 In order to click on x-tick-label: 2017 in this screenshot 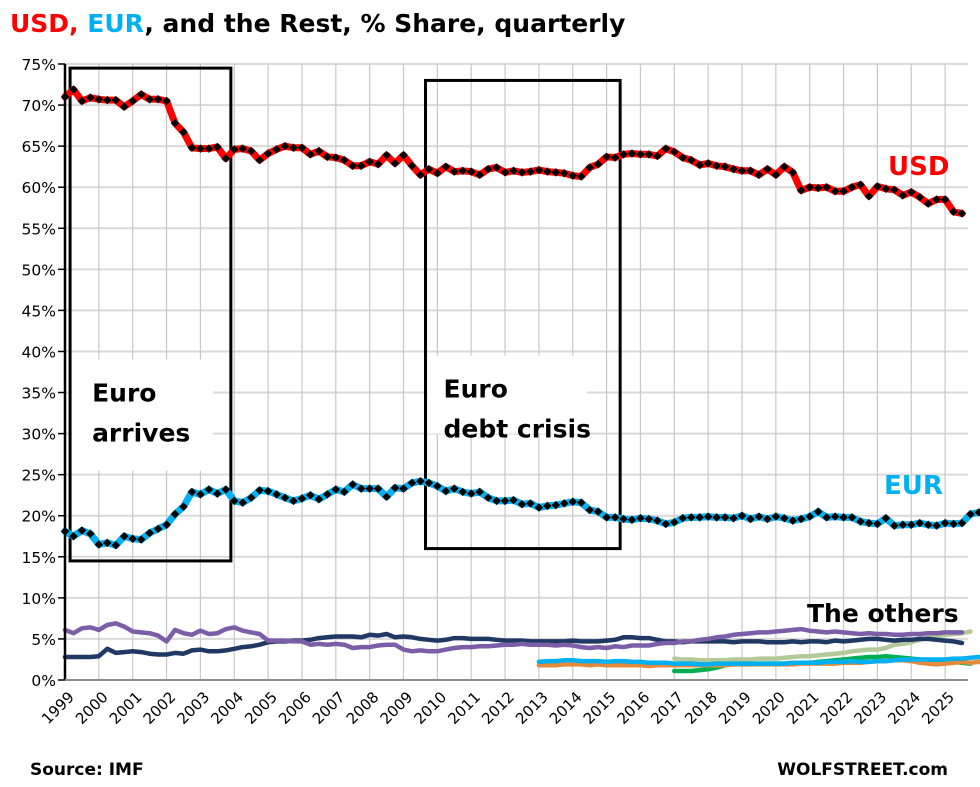, I will do `click(667, 708)`.